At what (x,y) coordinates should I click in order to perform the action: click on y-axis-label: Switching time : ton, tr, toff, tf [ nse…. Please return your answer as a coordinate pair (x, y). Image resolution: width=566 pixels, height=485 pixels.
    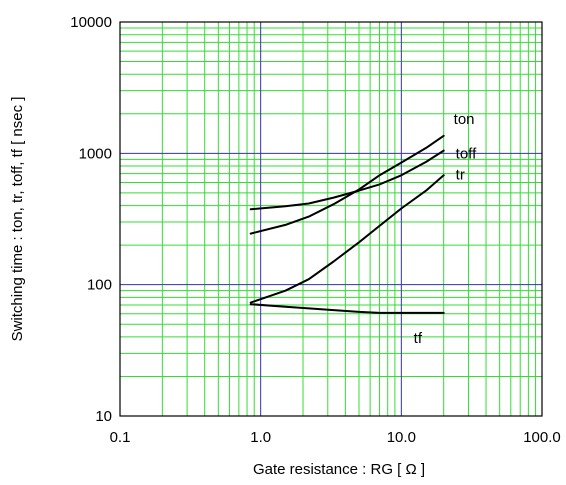
    Looking at the image, I should click on (17, 219).